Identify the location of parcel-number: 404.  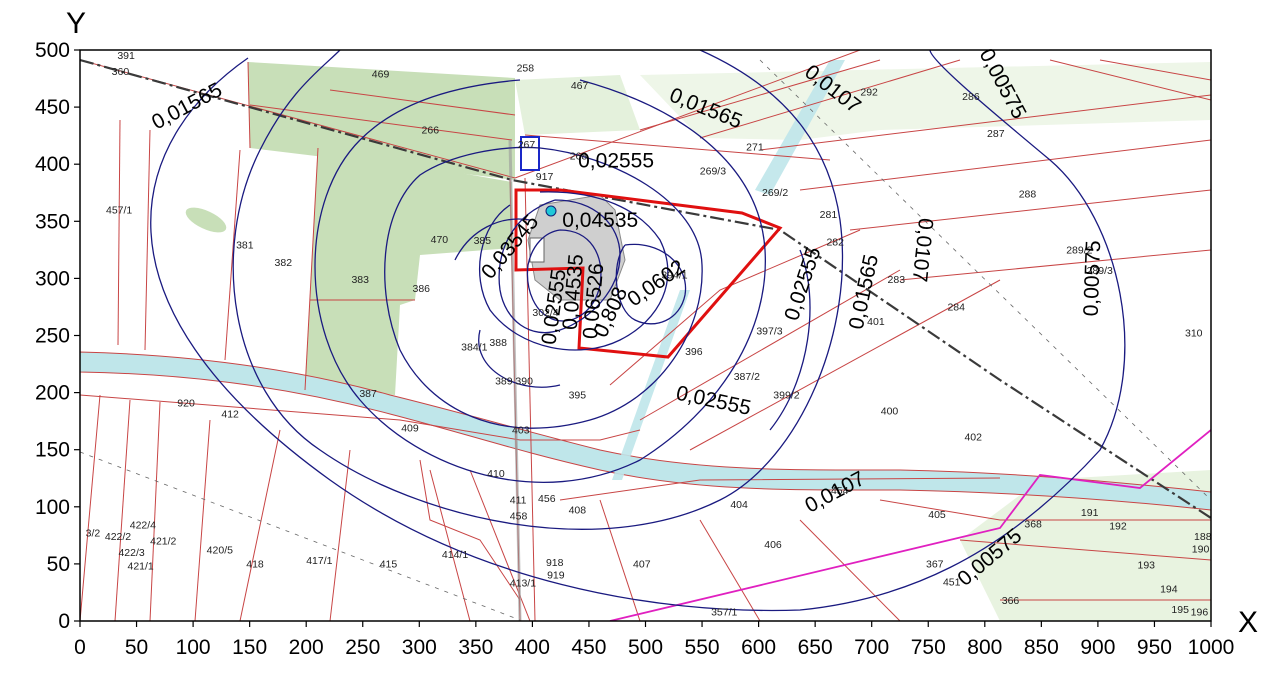
(739, 505).